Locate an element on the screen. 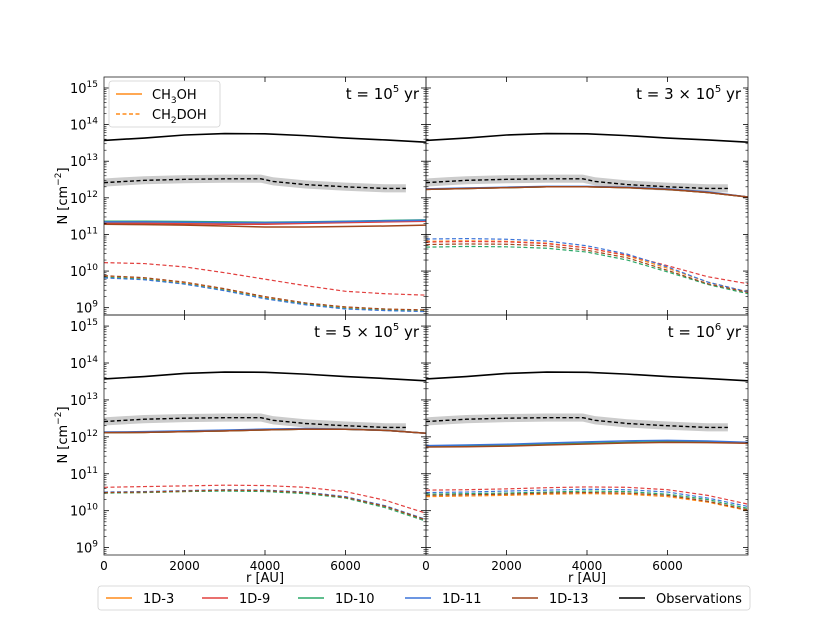 This screenshot has width=830, height=635. x-tick-label: 6000 is located at coordinates (667, 566).